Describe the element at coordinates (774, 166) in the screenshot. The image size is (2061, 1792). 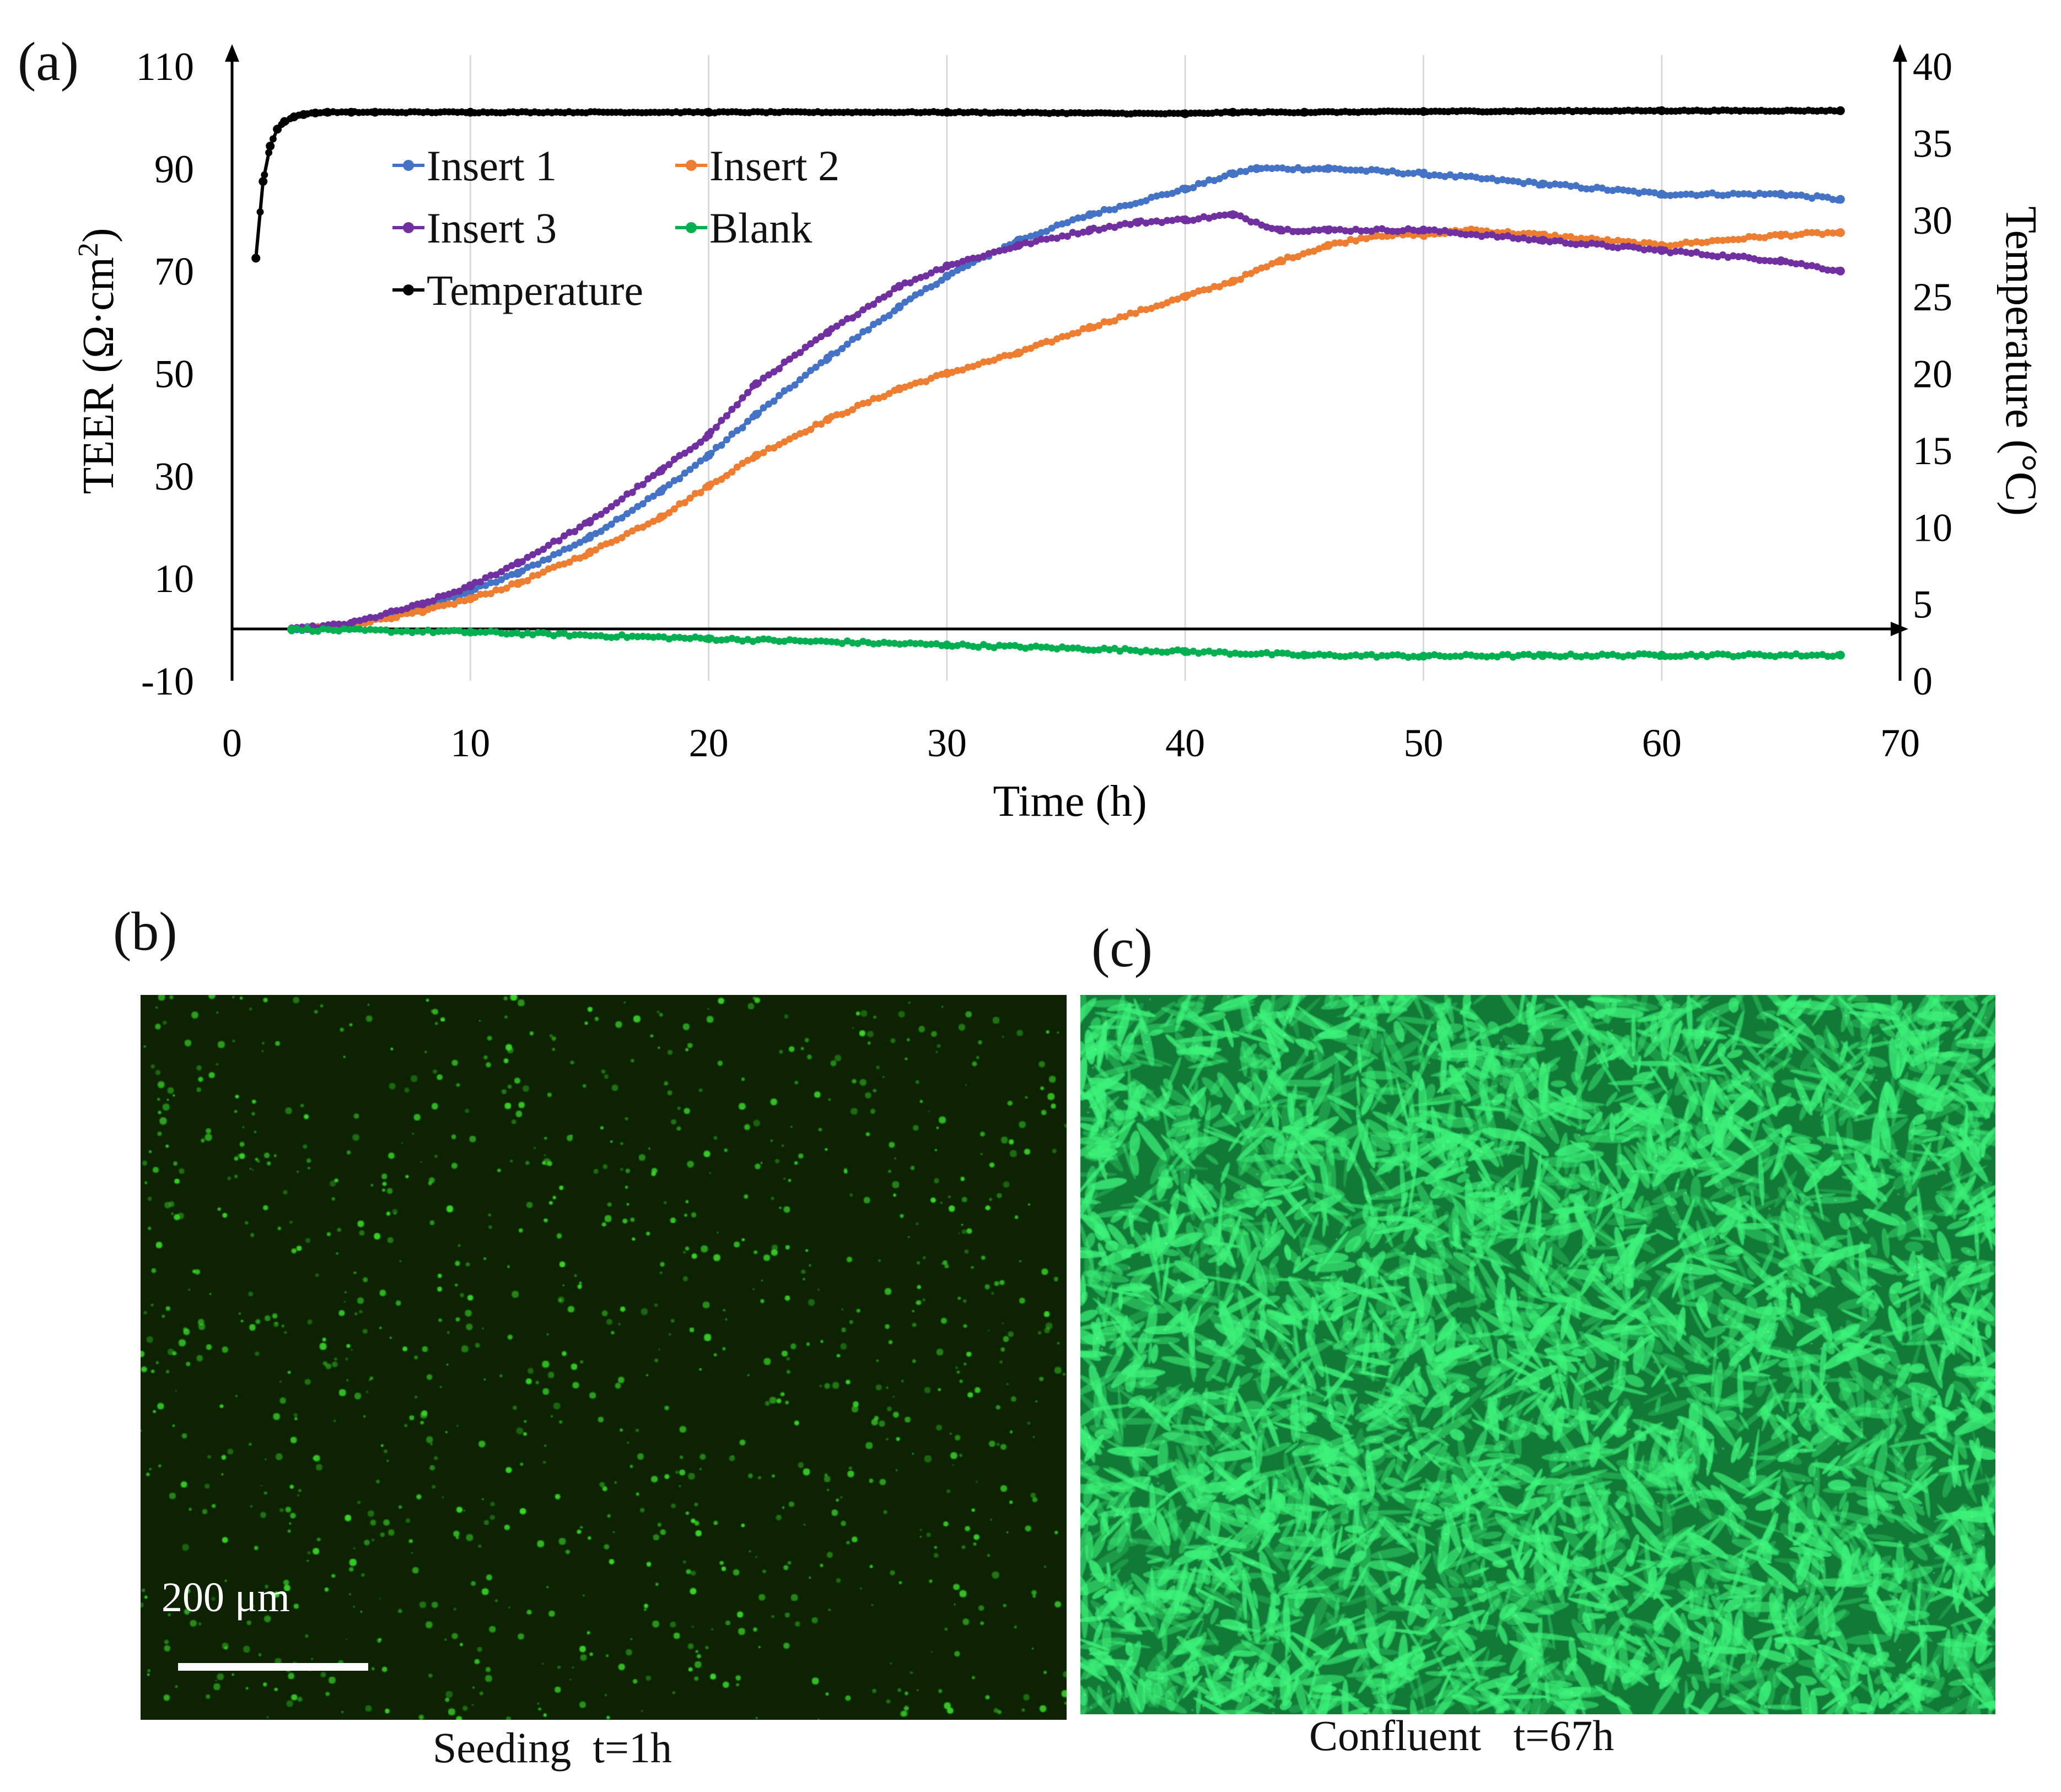
I see `legend-label: Insert 2` at that location.